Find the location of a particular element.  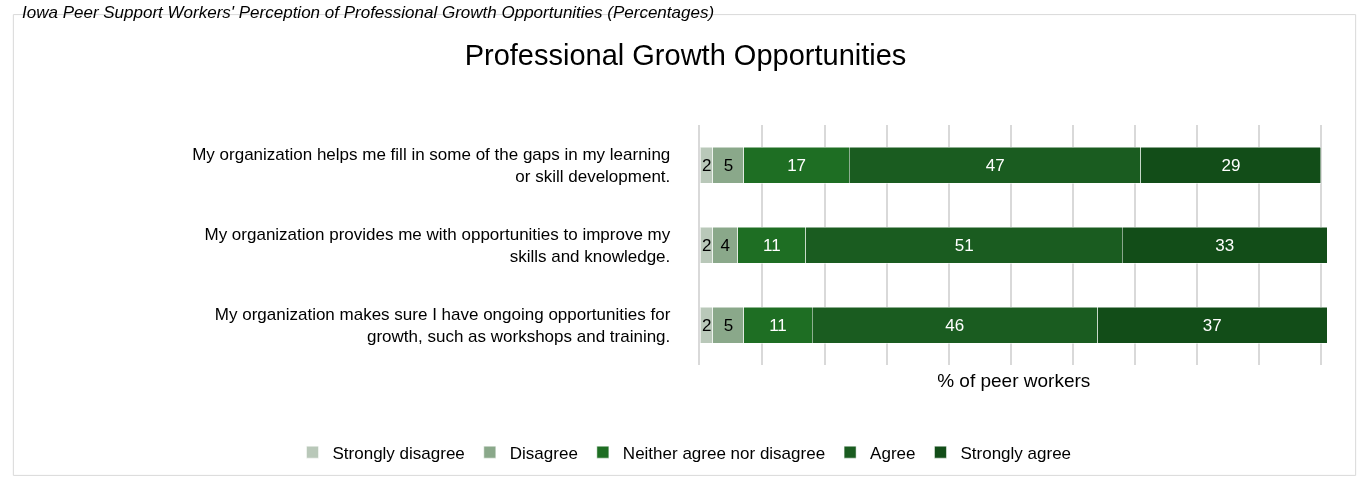

data-label: 29 is located at coordinates (1231, 165).